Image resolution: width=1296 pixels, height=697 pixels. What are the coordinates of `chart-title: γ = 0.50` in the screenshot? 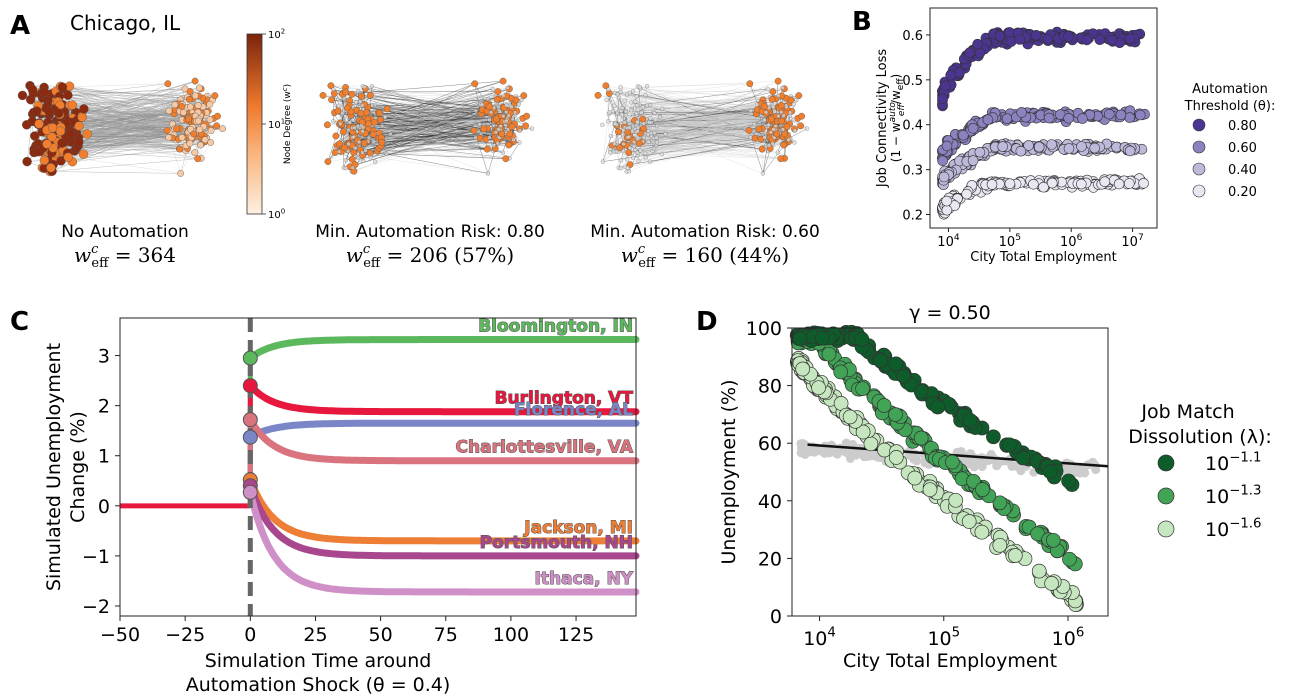 It's located at (950, 313).